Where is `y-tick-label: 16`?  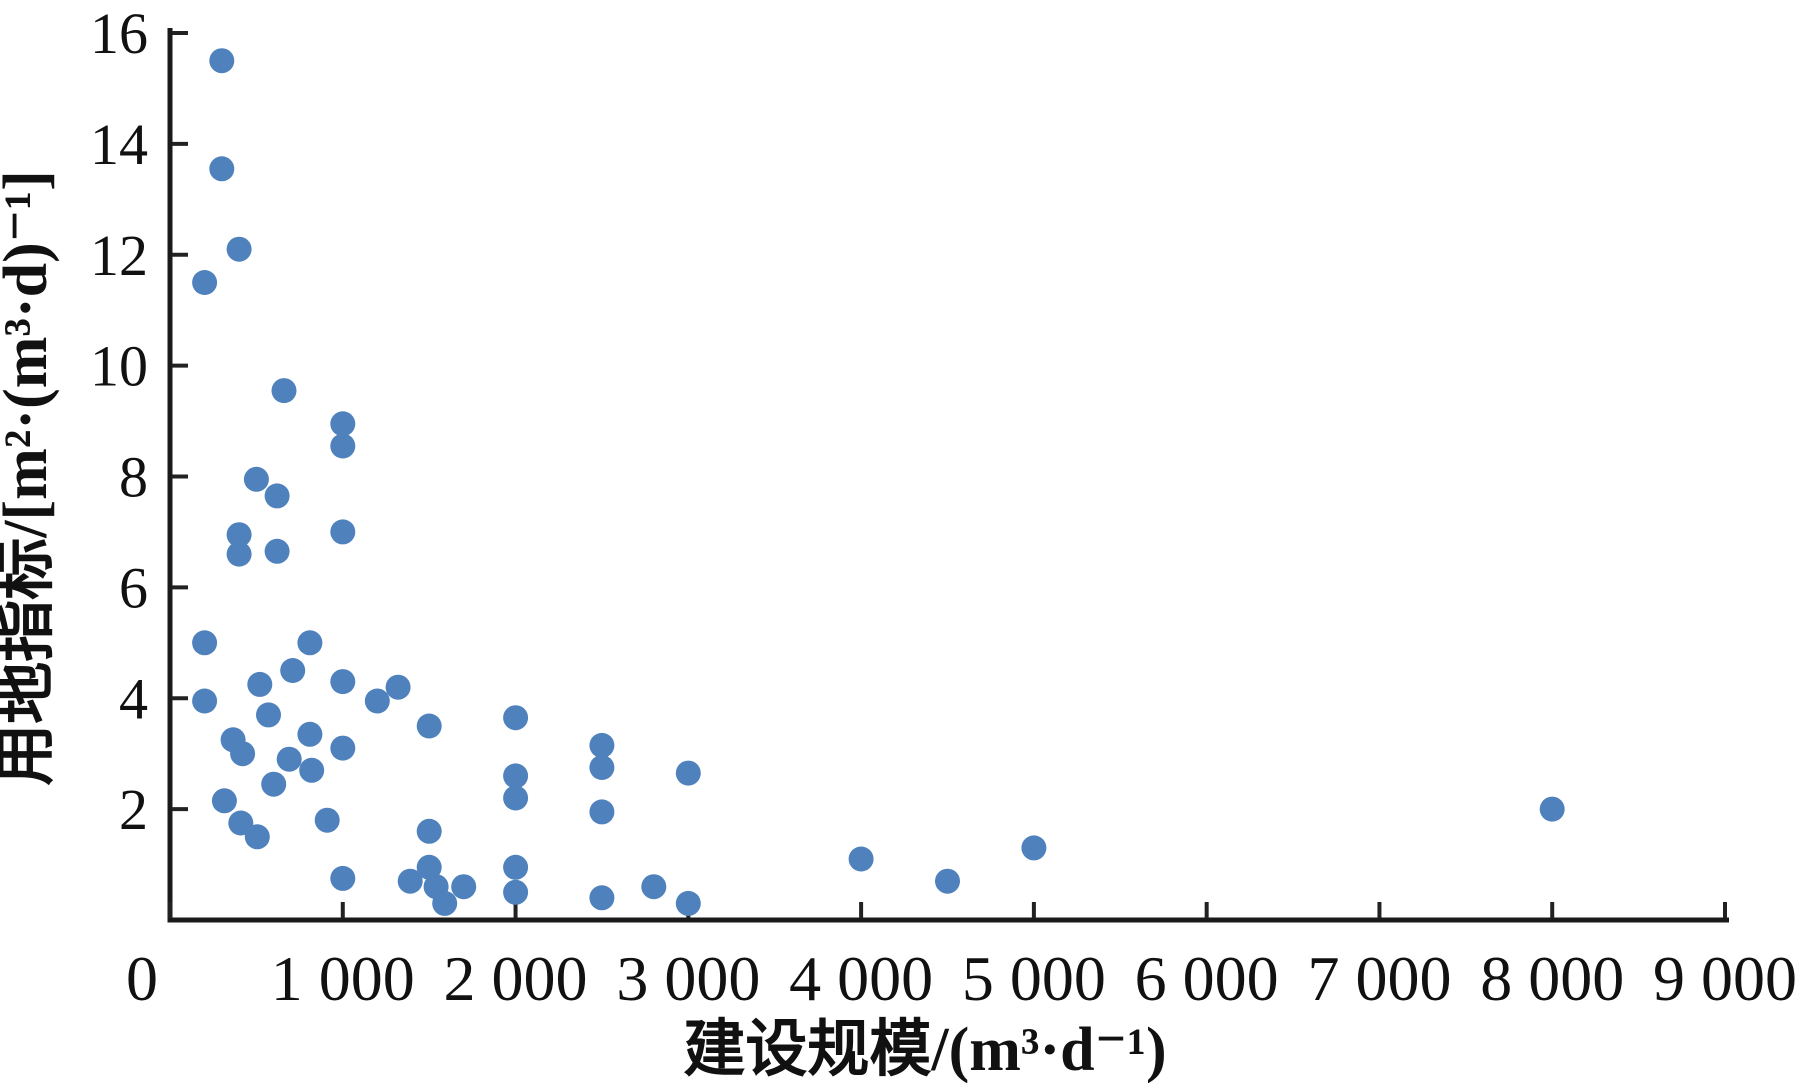 y-tick-label: 16 is located at coordinates (119, 33).